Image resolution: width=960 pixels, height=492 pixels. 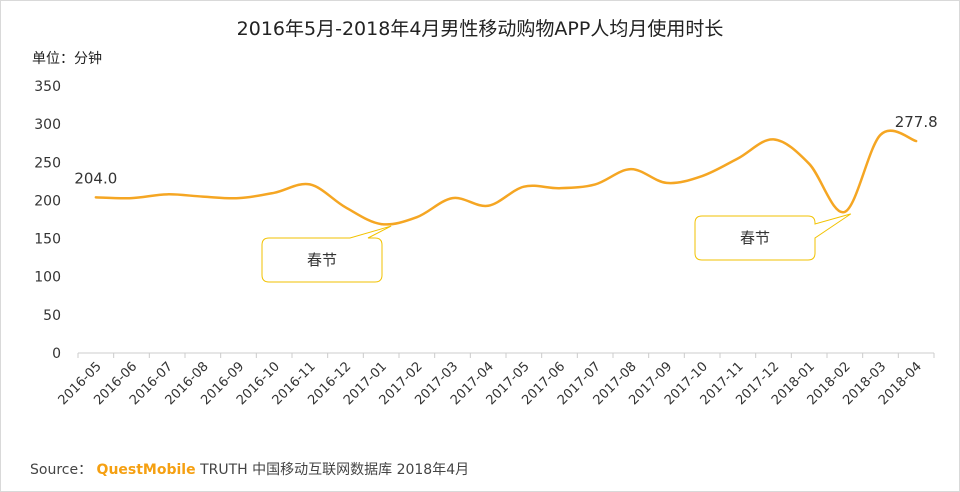 What do you see at coordinates (61, 470) in the screenshot?
I see `source-prefix: Source：` at bounding box center [61, 470].